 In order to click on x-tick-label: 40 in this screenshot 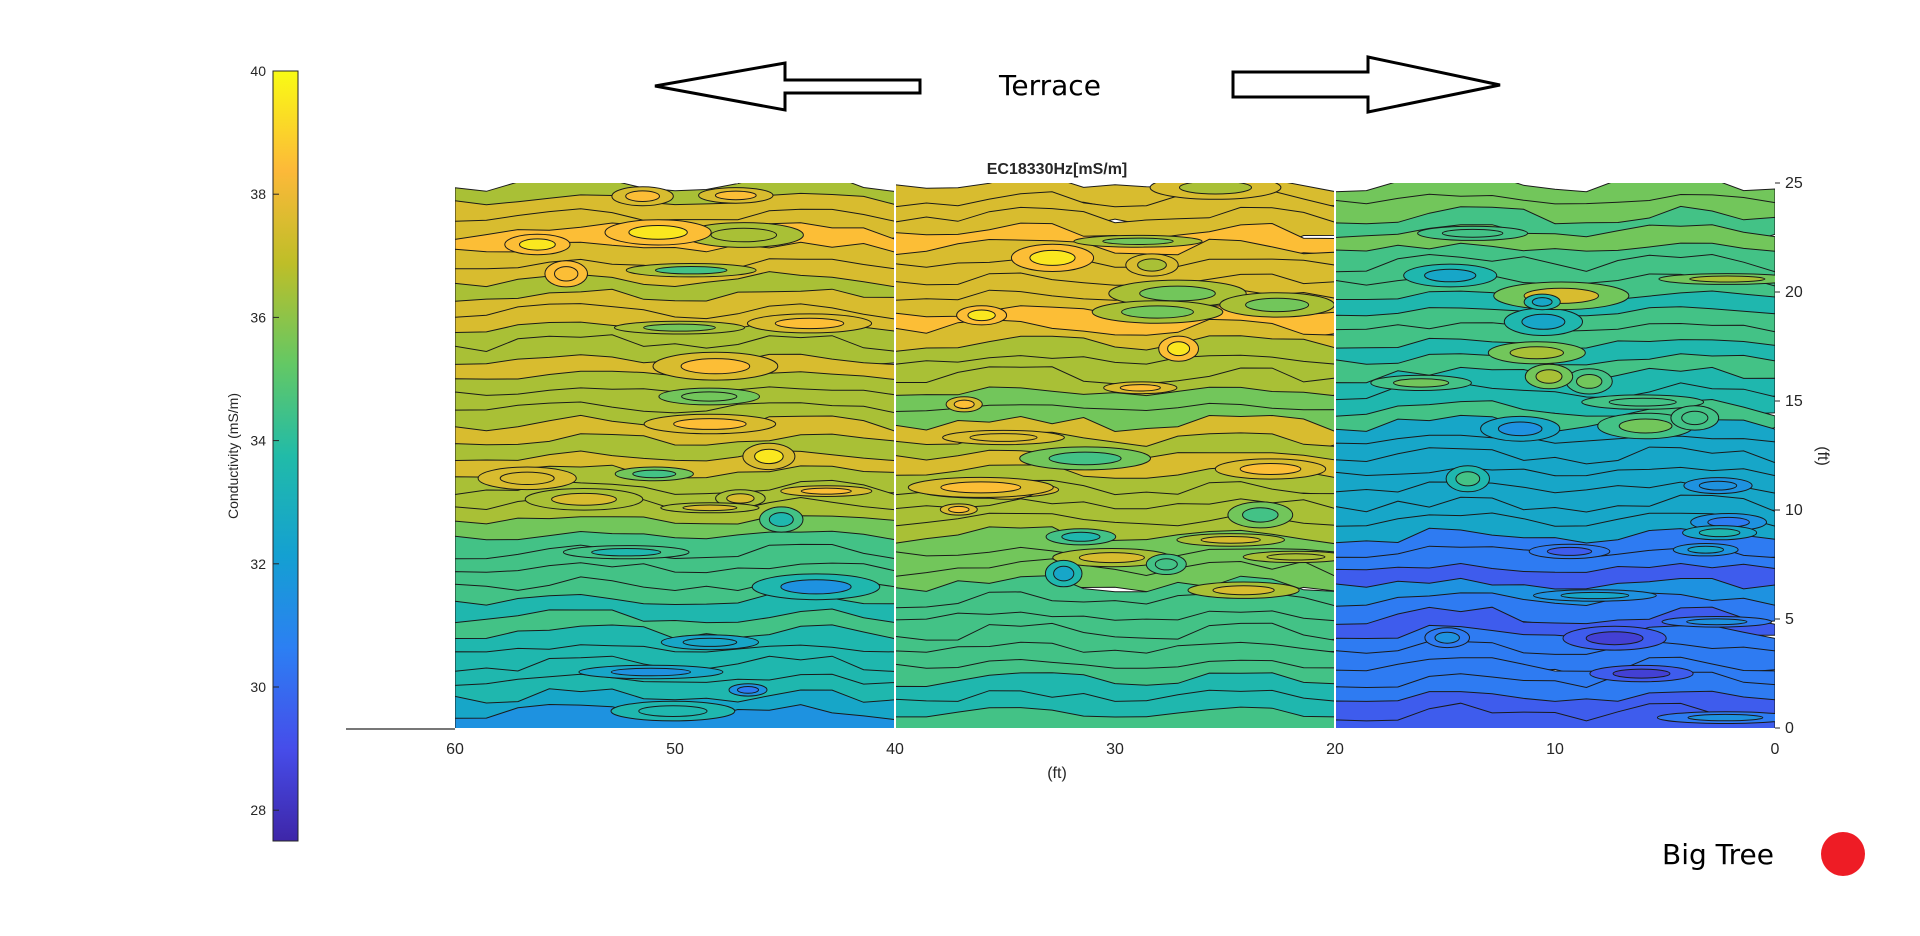, I will do `click(895, 749)`.